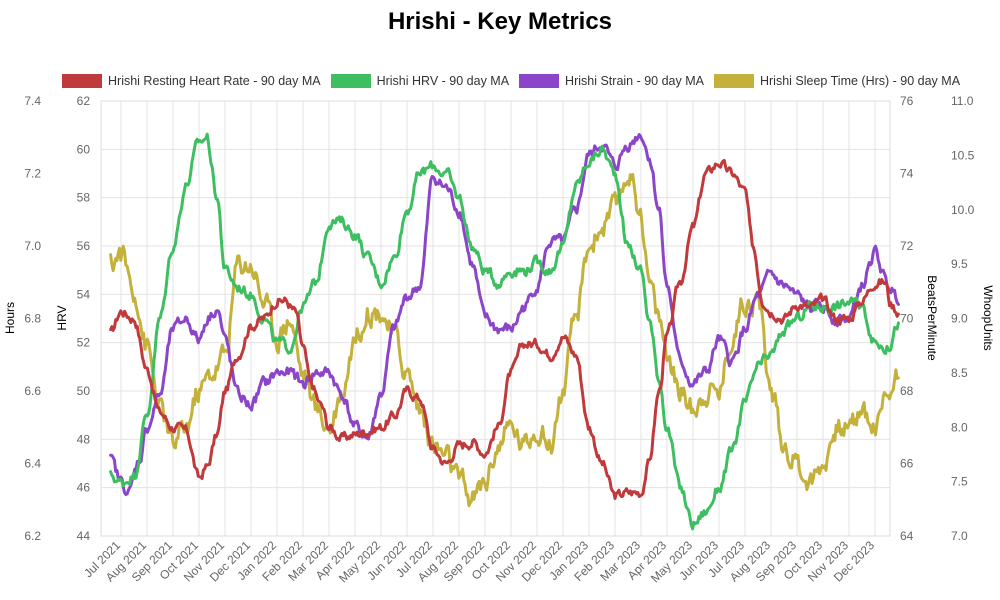 Image resolution: width=1000 pixels, height=600 pixels. Describe the element at coordinates (32, 391) in the screenshot. I see `hours-tick-label: 6.6` at that location.